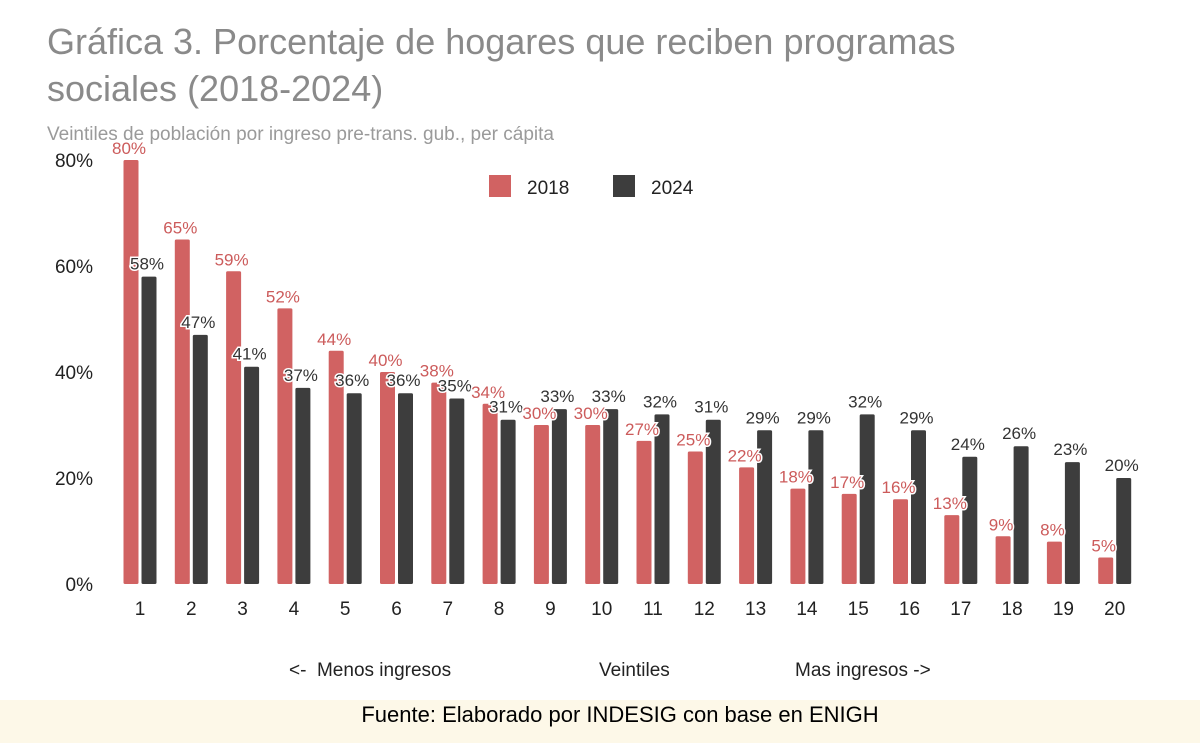  I want to click on data-label-2024-19: 23%, so click(1070, 449).